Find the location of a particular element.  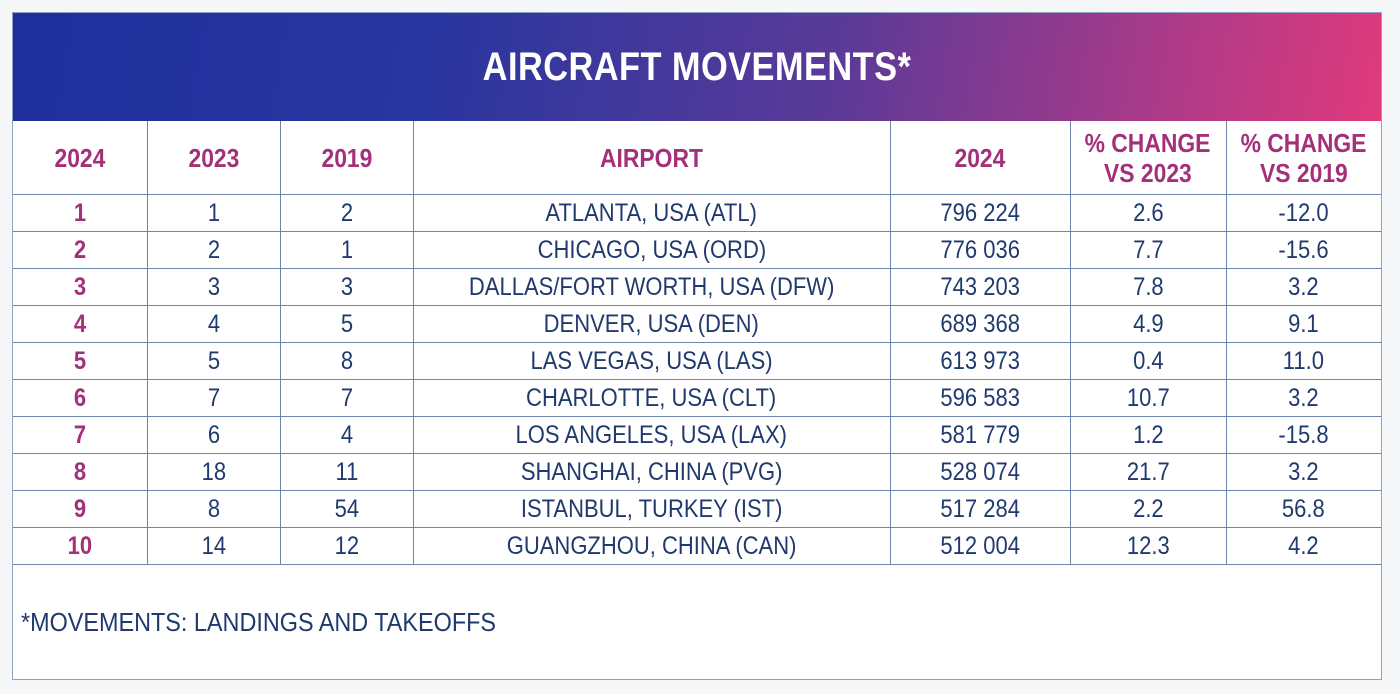

cell-change-vs-2023: 7.8 is located at coordinates (1148, 287).